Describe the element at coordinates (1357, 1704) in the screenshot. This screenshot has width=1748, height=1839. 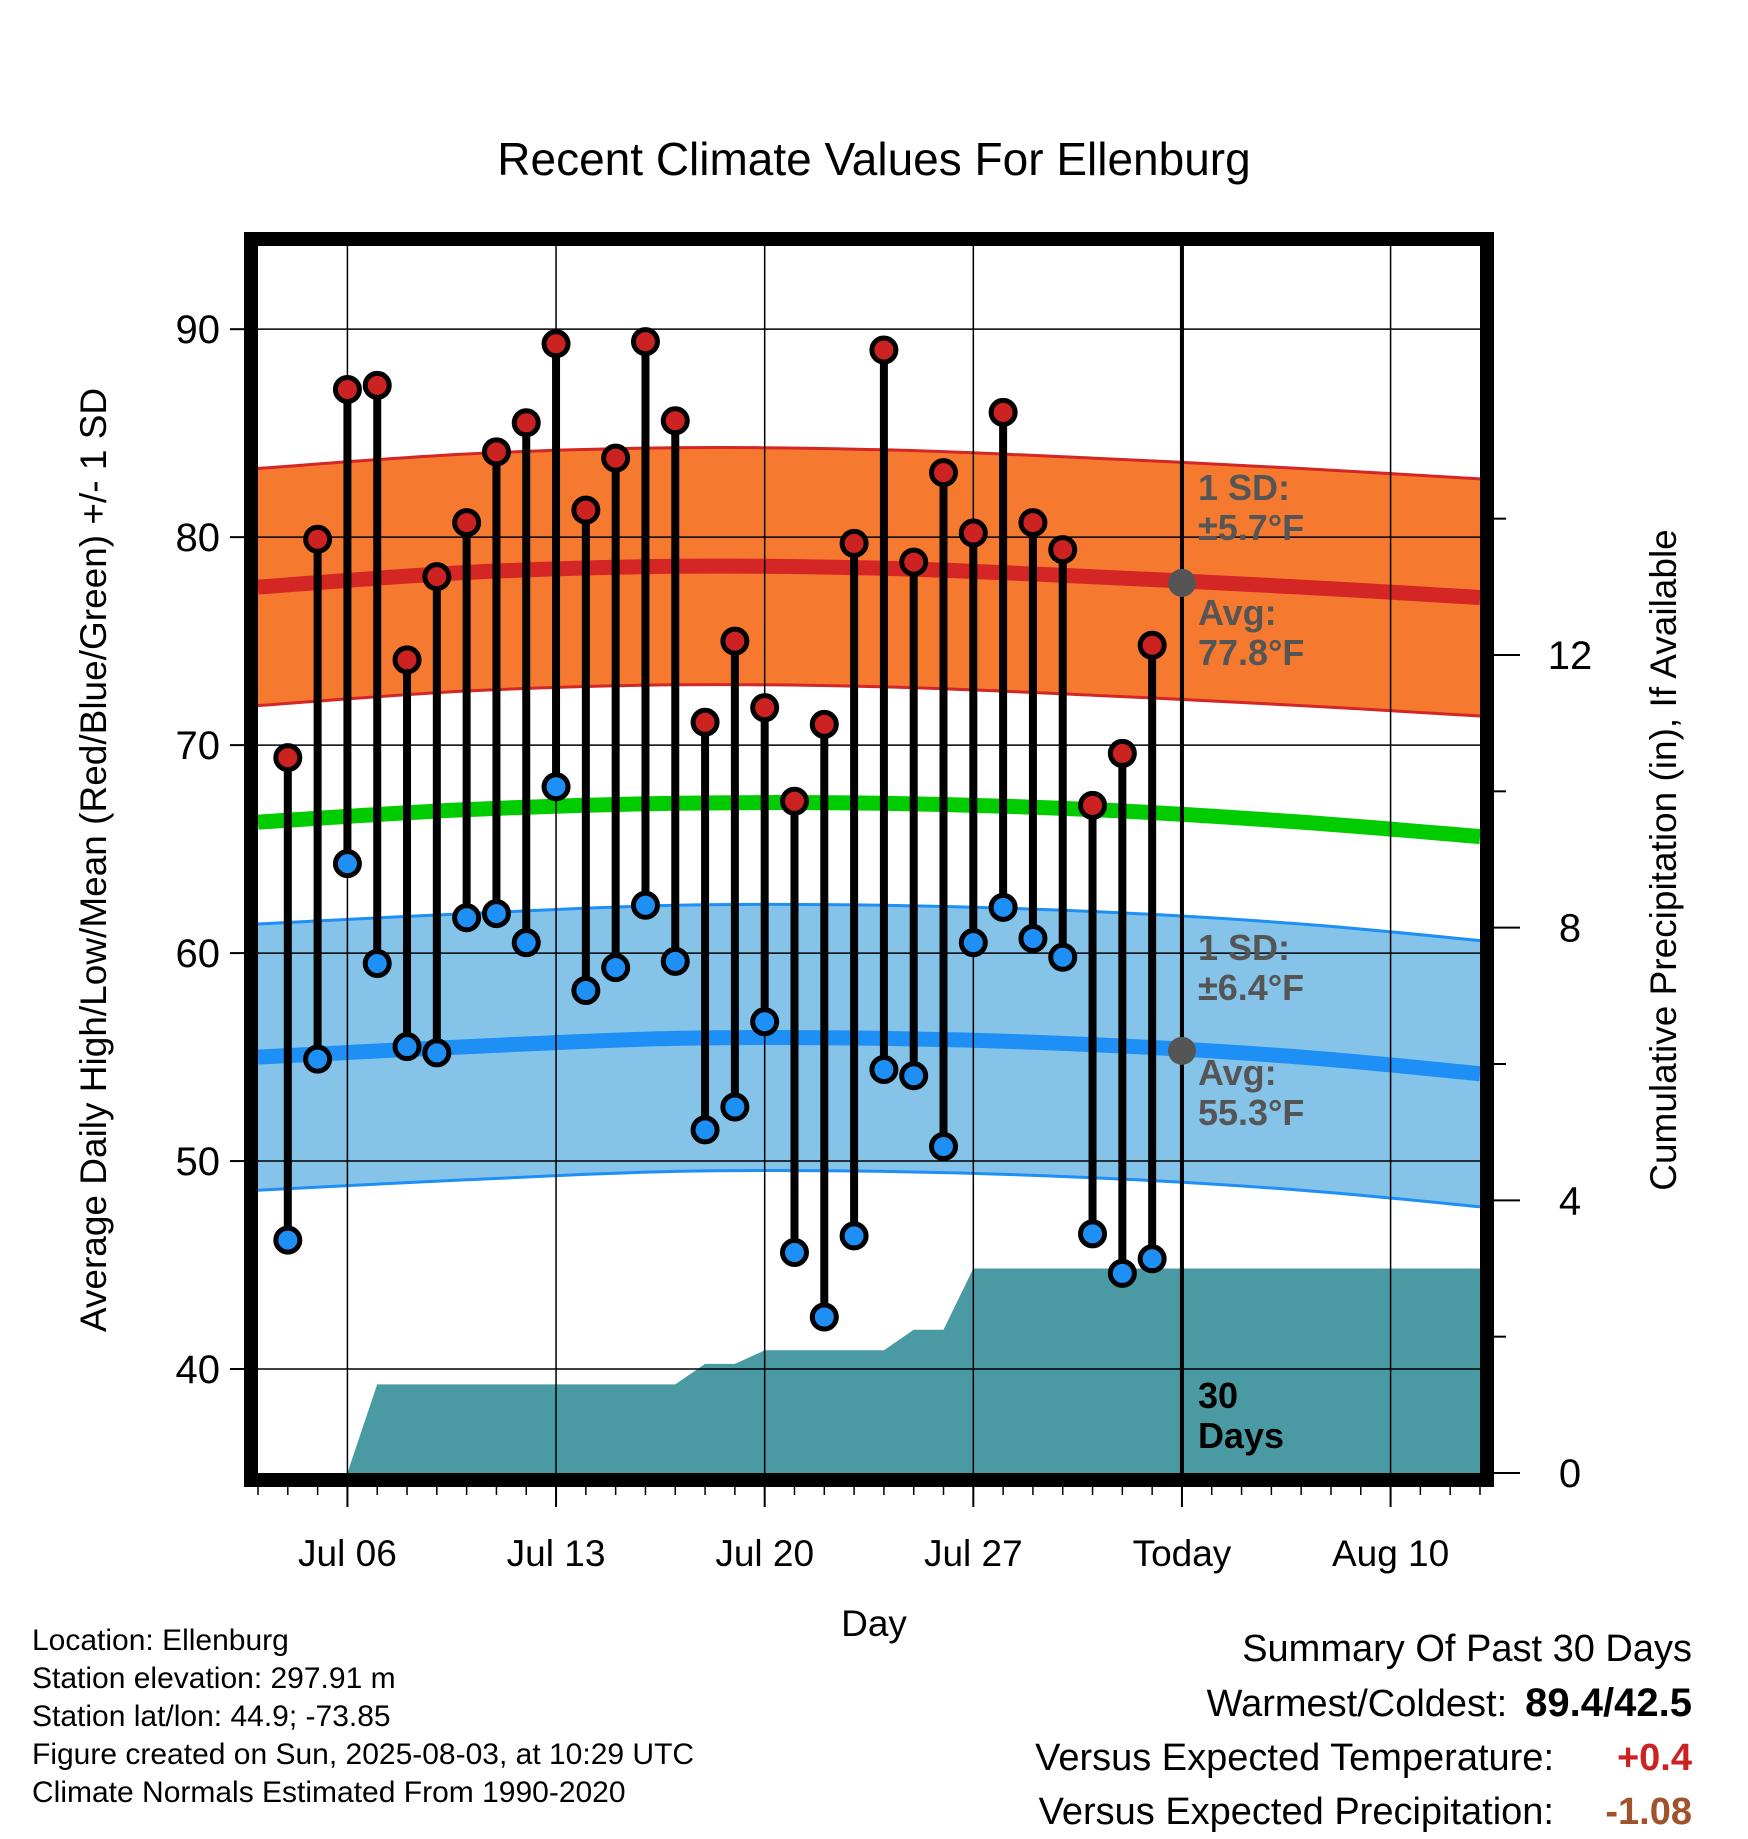
I see `warm-cold-label: Warmest/Coldest:` at that location.